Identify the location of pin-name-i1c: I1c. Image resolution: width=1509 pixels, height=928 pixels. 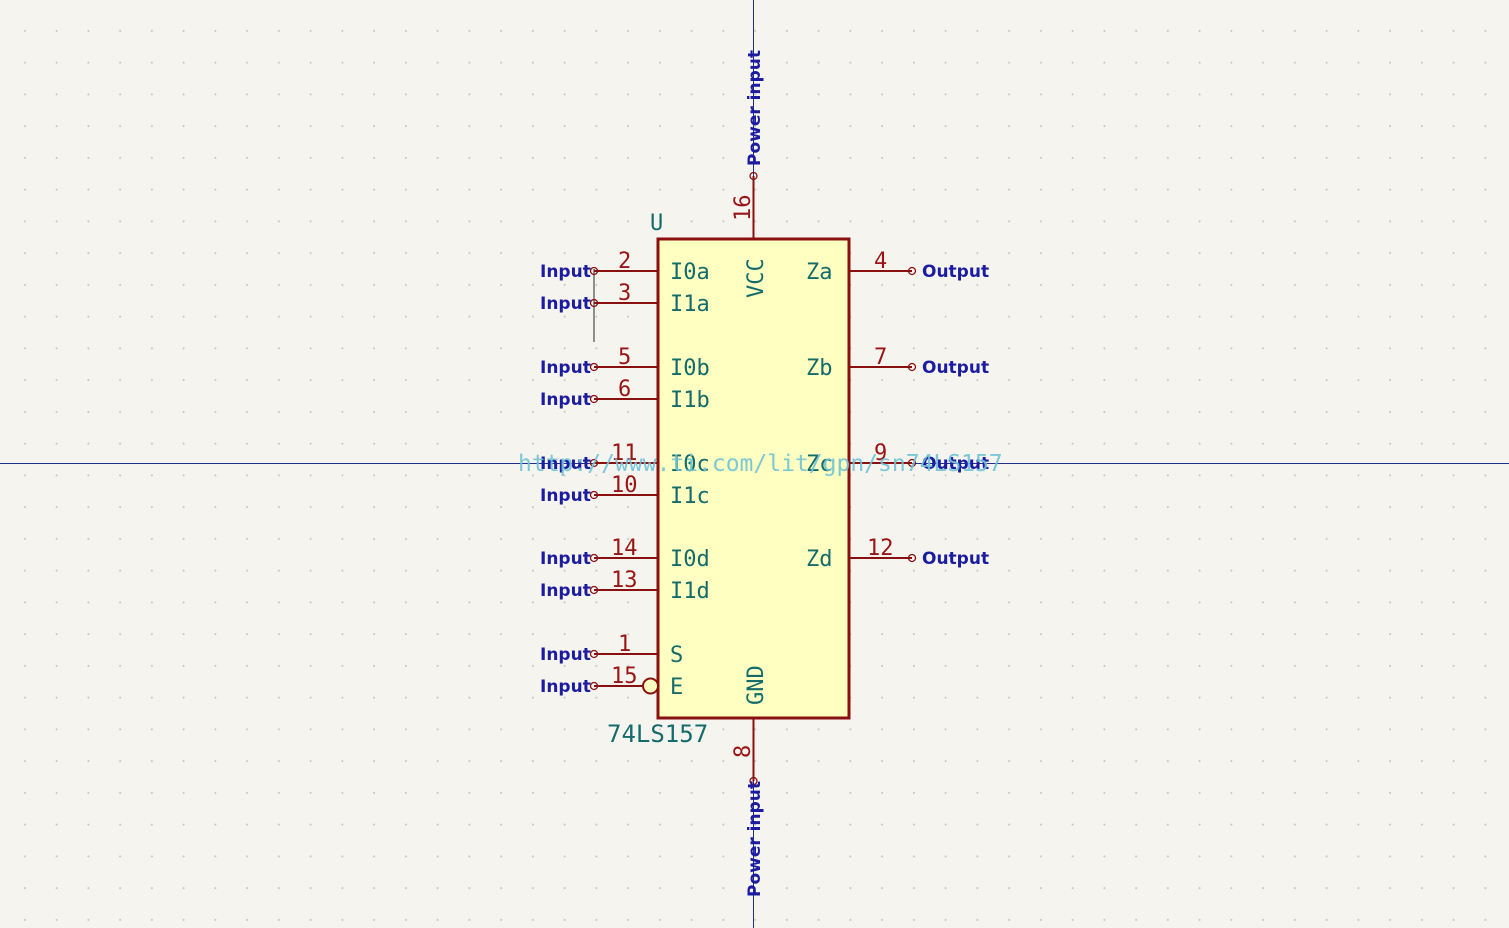
(690, 496).